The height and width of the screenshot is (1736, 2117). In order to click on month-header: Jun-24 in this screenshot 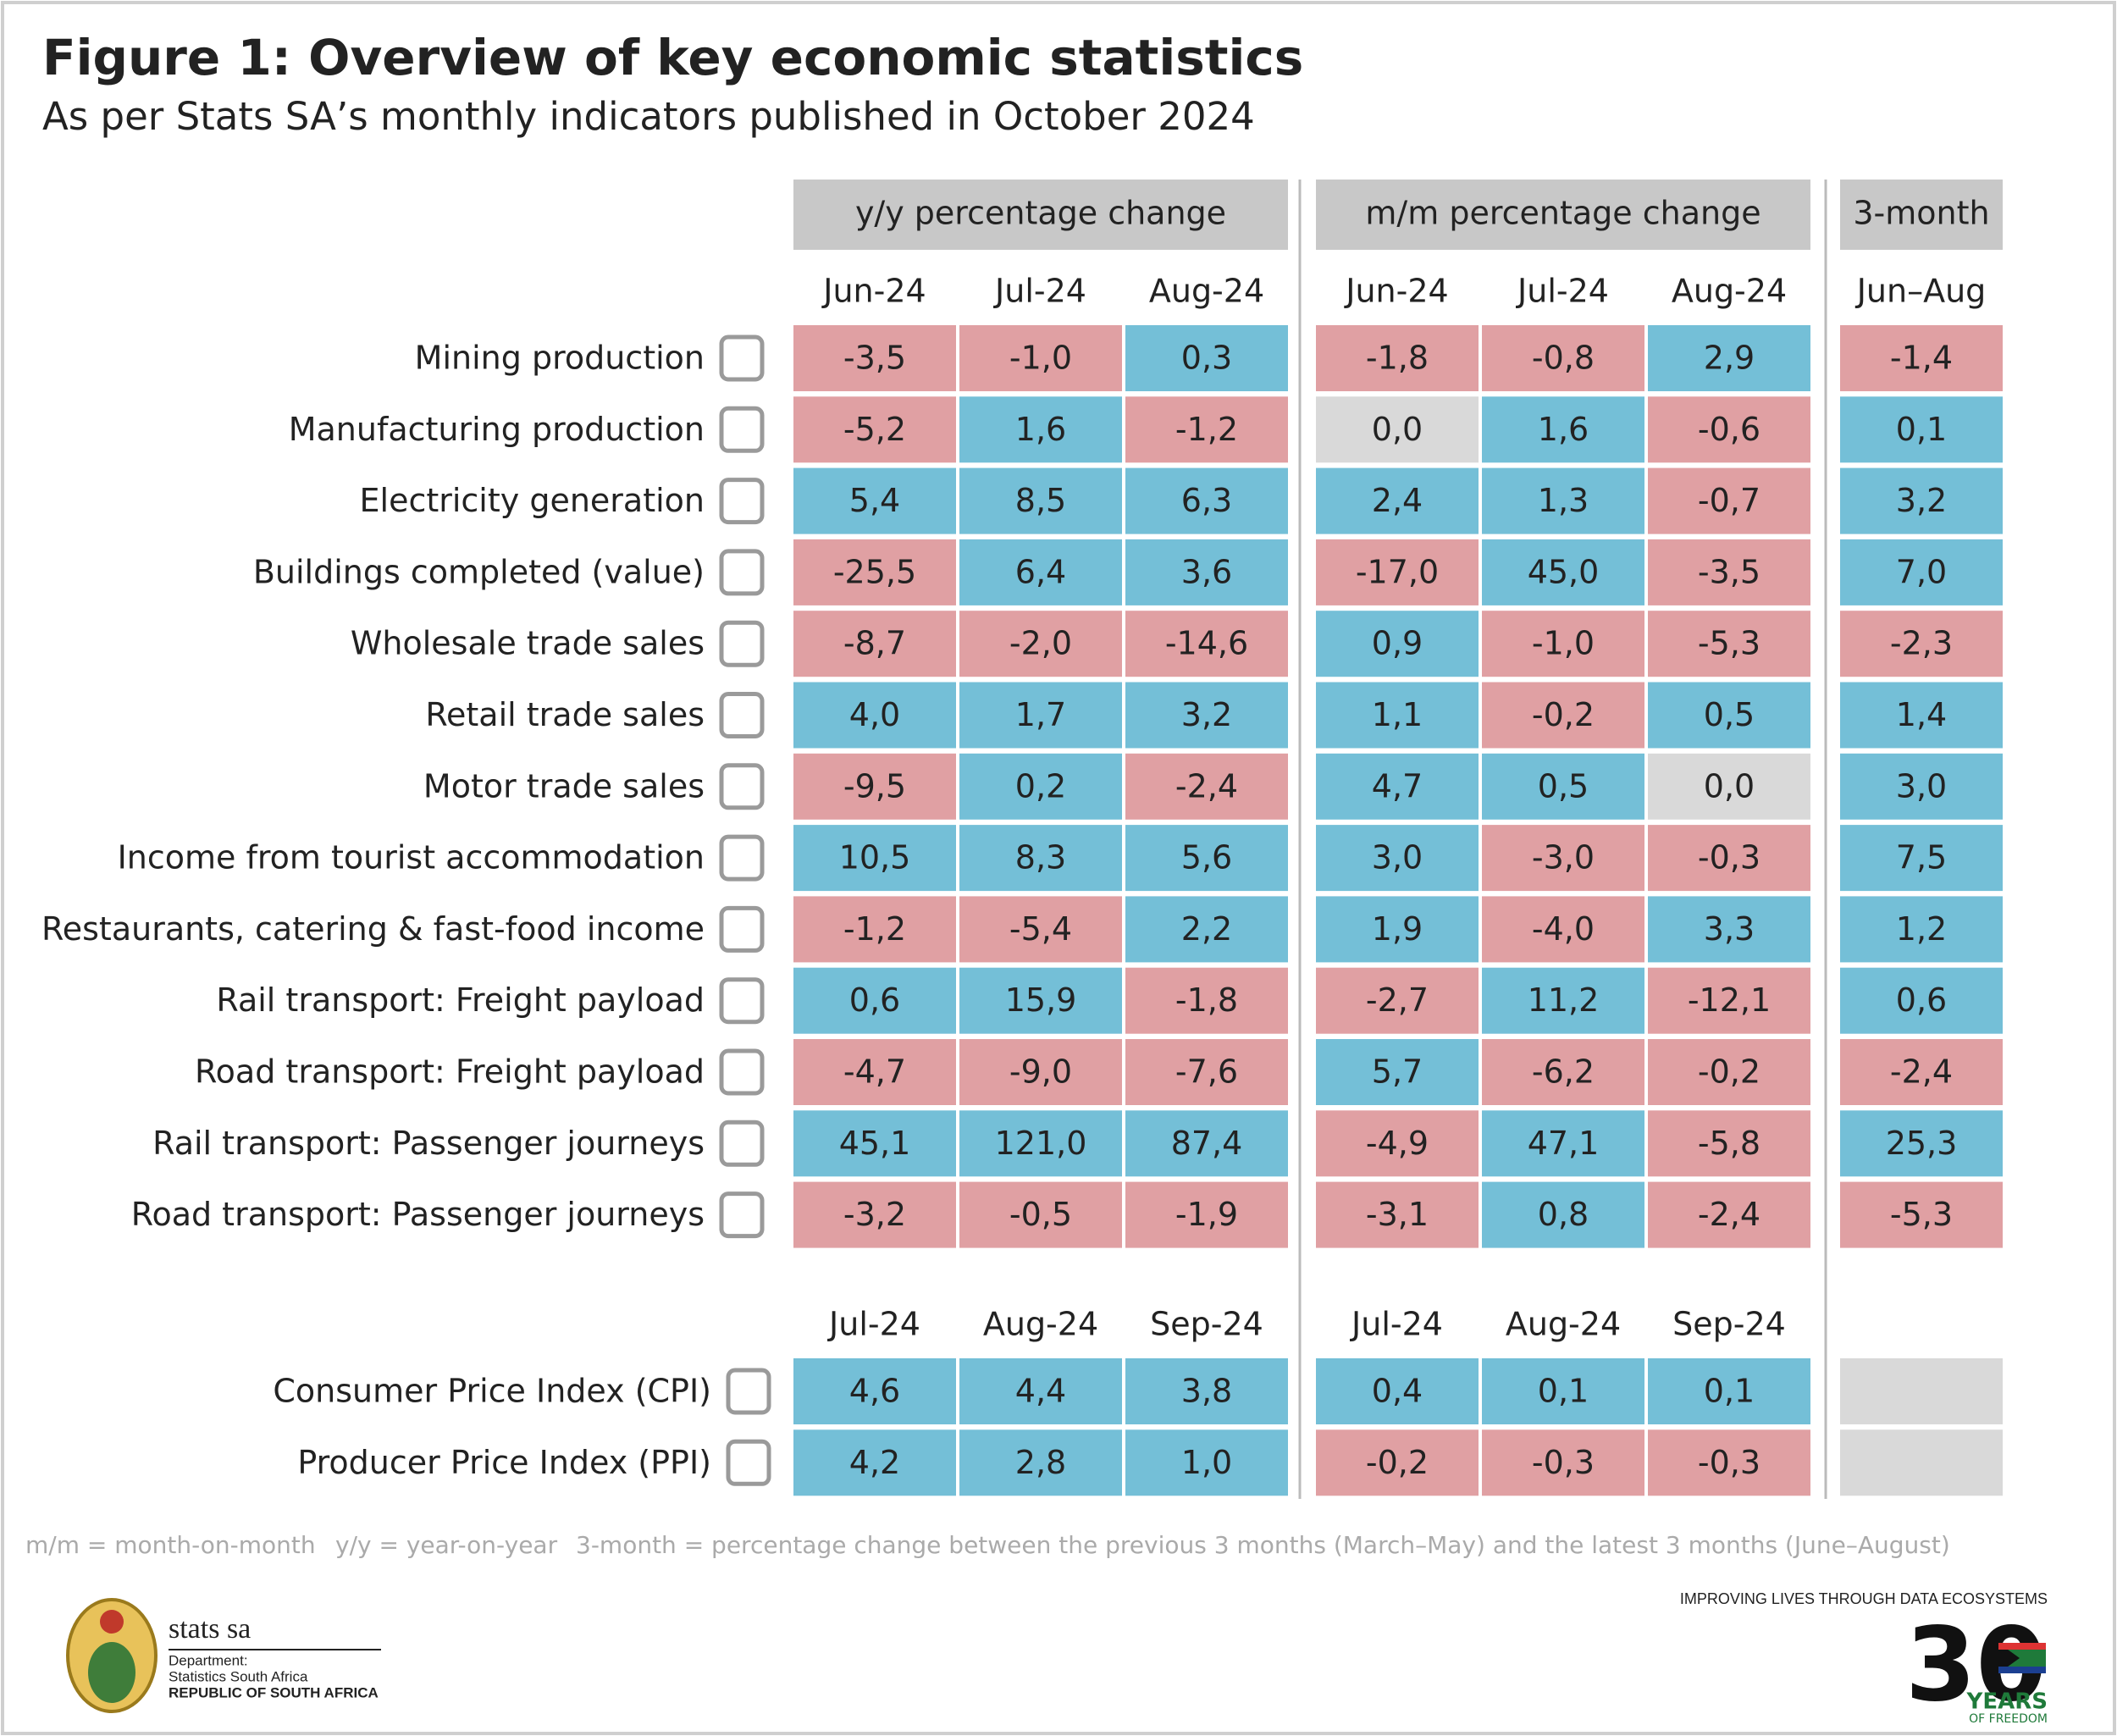, I will do `click(873, 291)`.